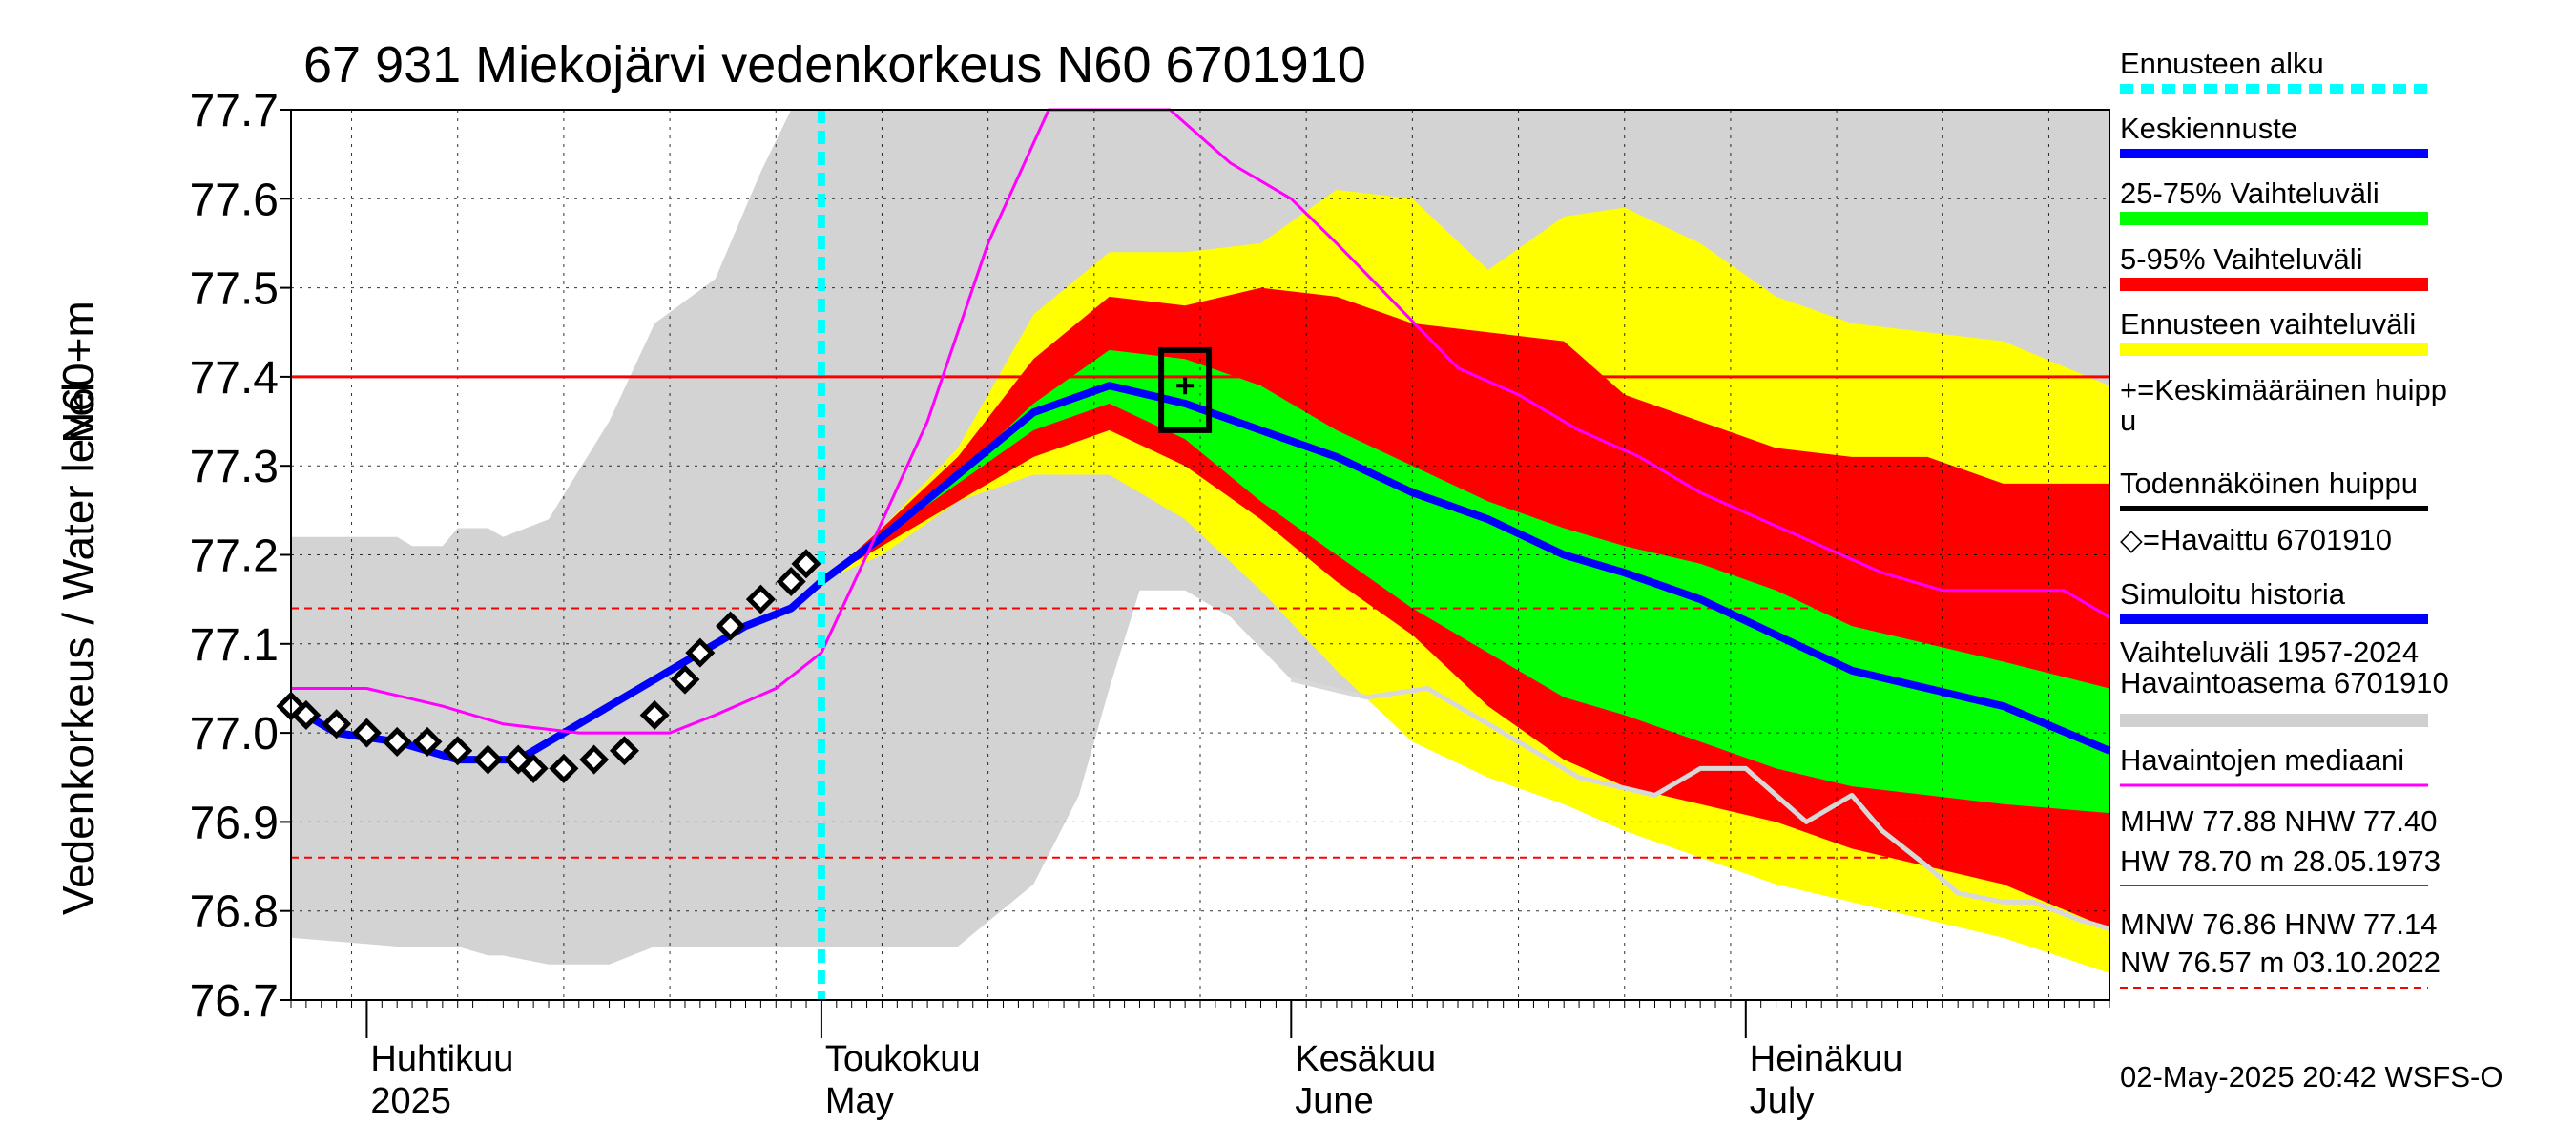  Describe the element at coordinates (2128, 420) in the screenshot. I see `legend-label: u` at that location.